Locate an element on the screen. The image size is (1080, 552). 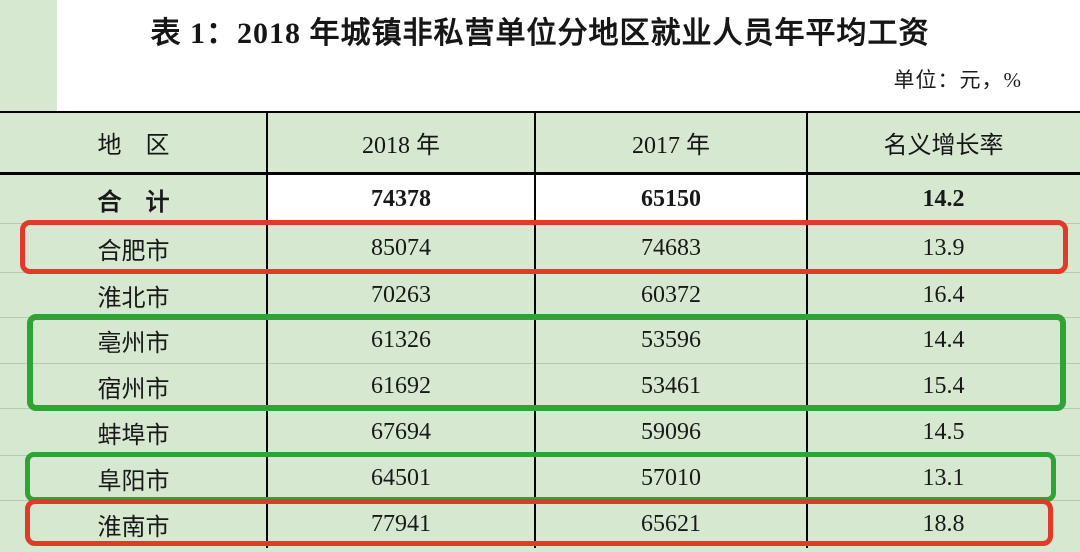
cell-region: 蚌埠市 is located at coordinates (133, 435).